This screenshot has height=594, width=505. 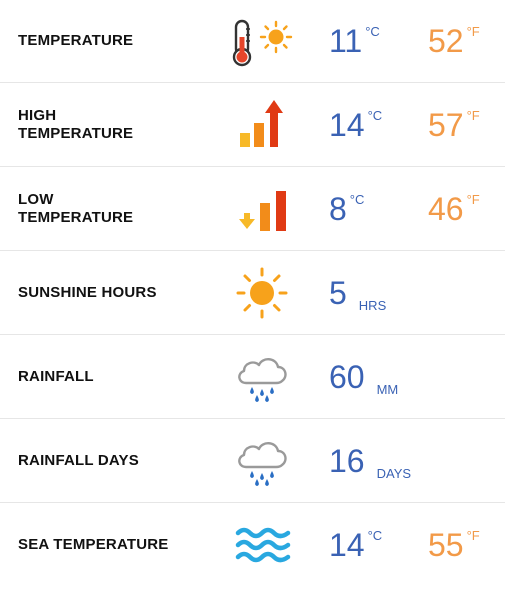 I want to click on stat-row-low-temperature: LOW TEMPERATURE 8 °C 46 °F, so click(x=252, y=209).